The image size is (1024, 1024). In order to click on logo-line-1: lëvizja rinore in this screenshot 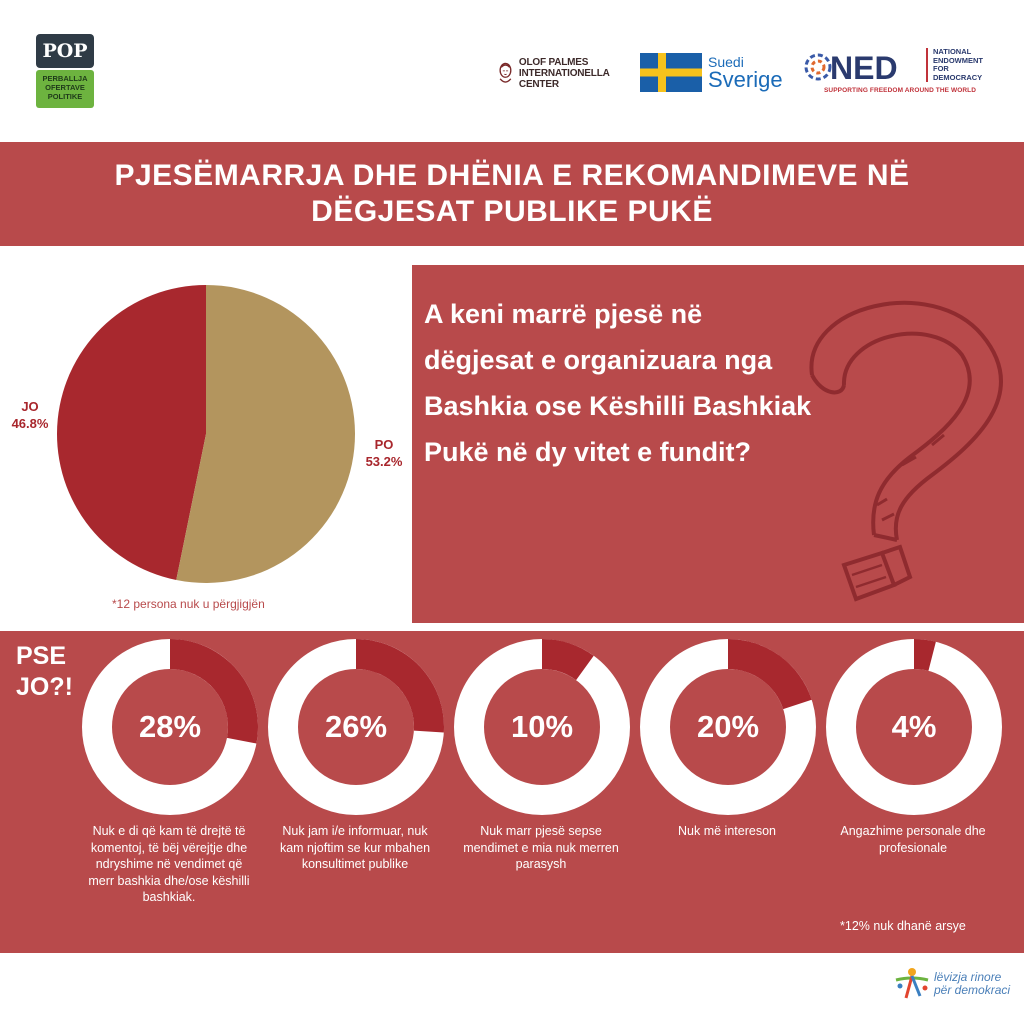, I will do `click(968, 977)`.